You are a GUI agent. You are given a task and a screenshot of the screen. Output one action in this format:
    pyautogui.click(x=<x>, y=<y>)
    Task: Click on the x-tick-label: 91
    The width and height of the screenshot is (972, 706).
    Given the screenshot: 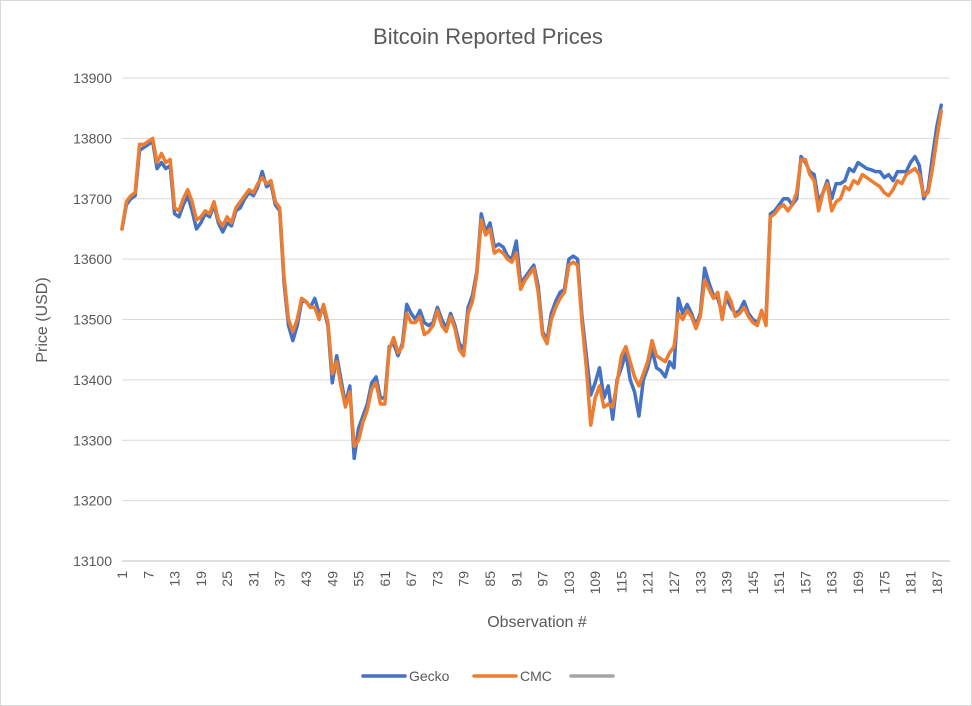 What is the action you would take?
    pyautogui.click(x=516, y=579)
    